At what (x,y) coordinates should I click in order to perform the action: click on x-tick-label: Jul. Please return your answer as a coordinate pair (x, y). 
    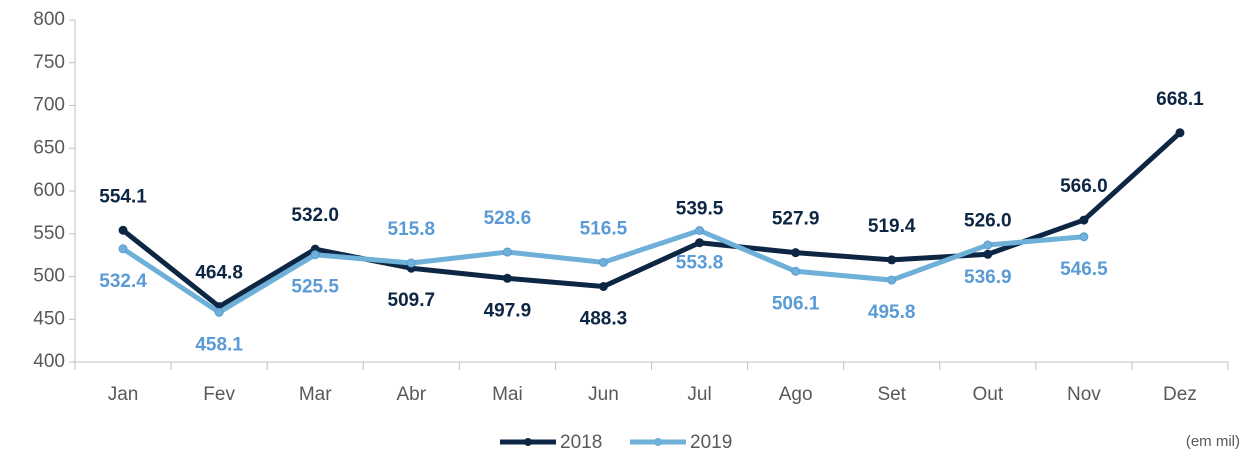
    Looking at the image, I should click on (699, 394).